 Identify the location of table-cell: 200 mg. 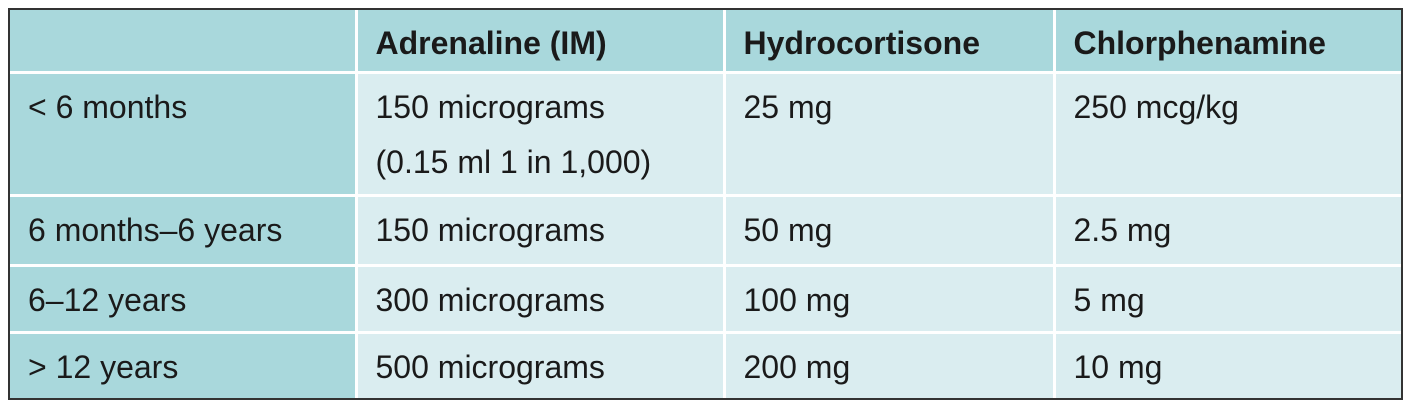
(889, 365).